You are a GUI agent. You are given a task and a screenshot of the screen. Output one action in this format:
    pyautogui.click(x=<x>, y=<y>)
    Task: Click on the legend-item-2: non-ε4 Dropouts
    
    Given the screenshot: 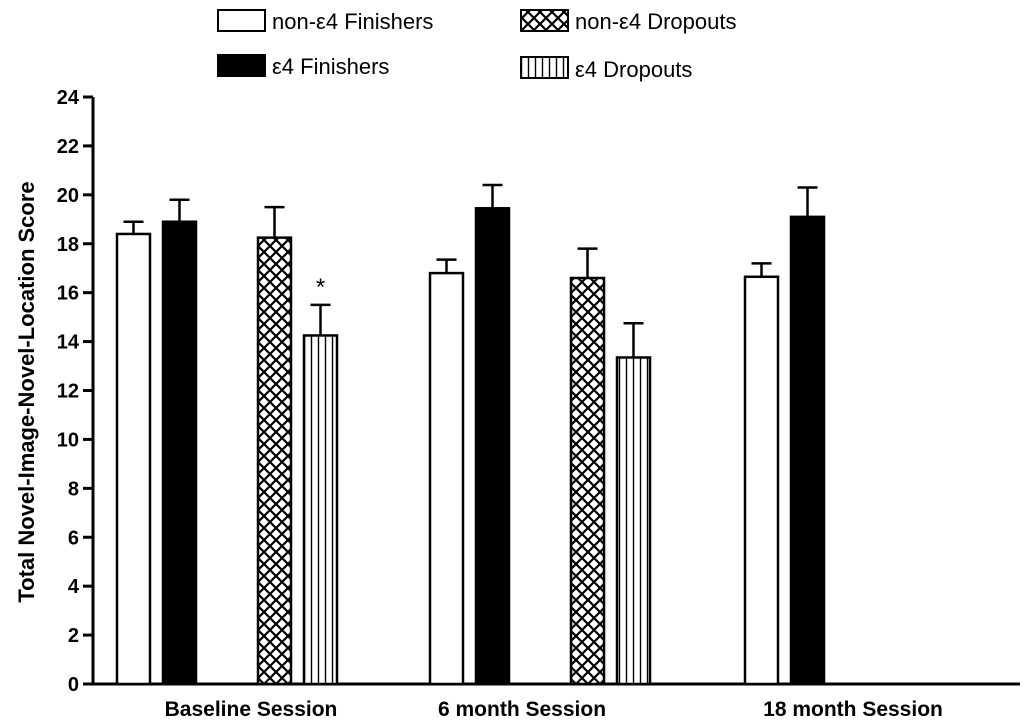 What is the action you would take?
    pyautogui.click(x=628, y=21)
    